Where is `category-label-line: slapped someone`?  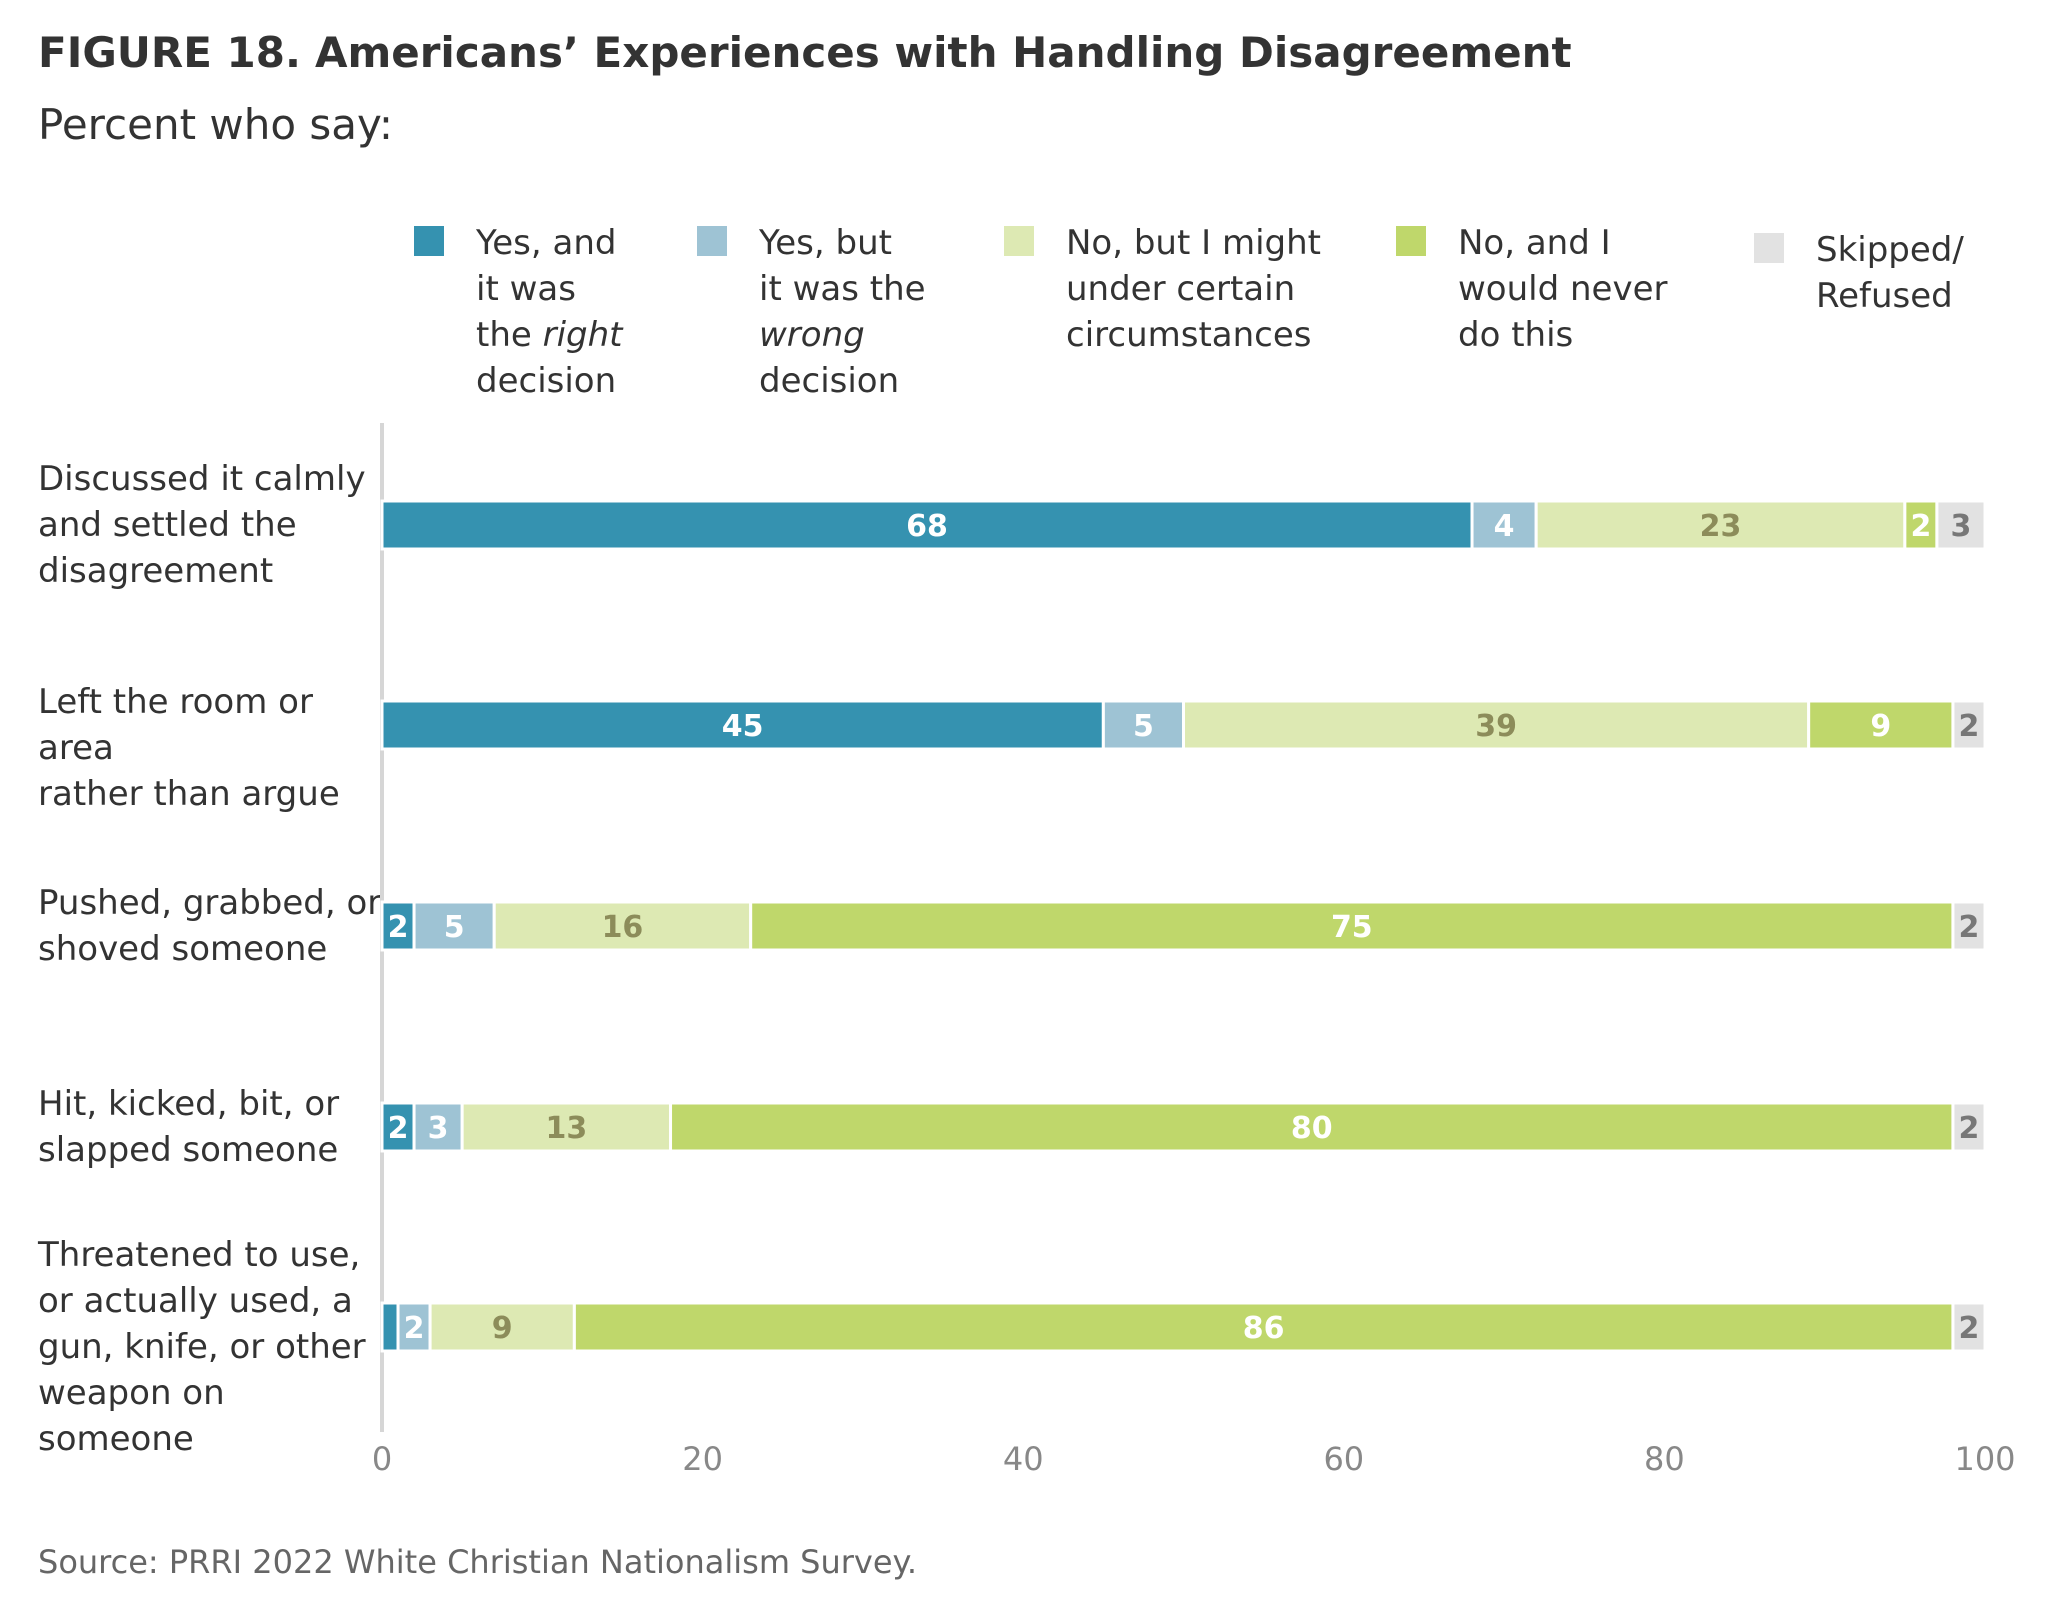
category-label-line: slapped someone is located at coordinates (188, 1150).